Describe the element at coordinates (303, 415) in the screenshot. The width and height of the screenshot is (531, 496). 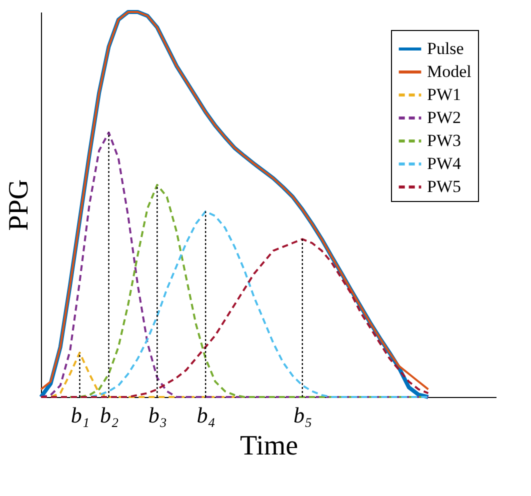
I see `x-tick-label: b₅` at that location.